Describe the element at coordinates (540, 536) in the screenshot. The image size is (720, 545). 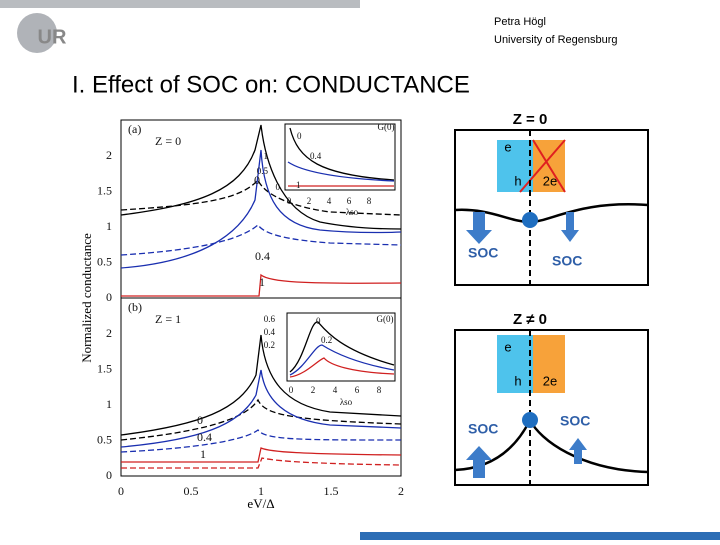
I see `bottom-band` at that location.